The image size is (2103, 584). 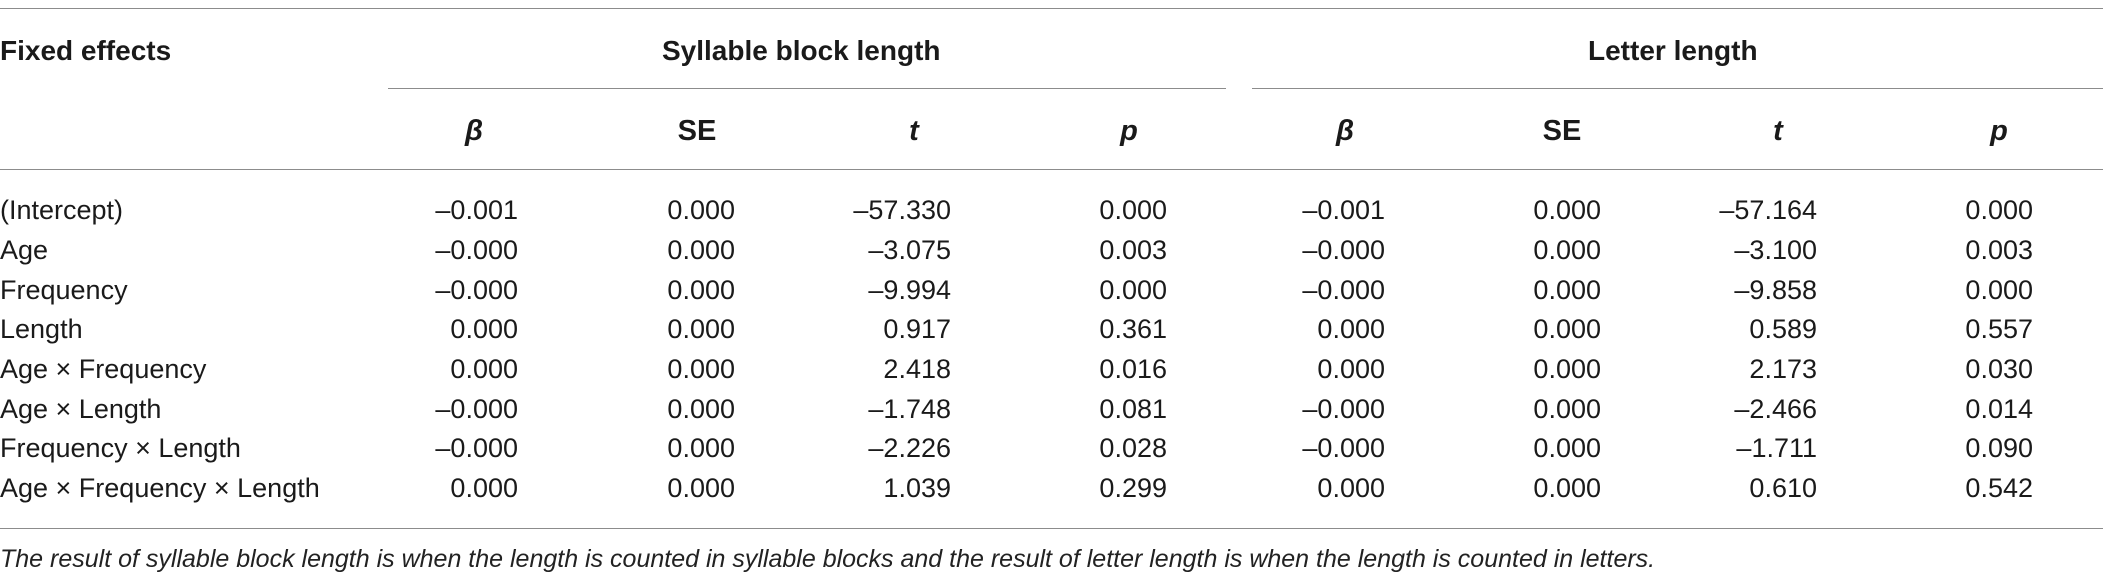 I want to click on col-p-1: p, so click(x=1129, y=131).